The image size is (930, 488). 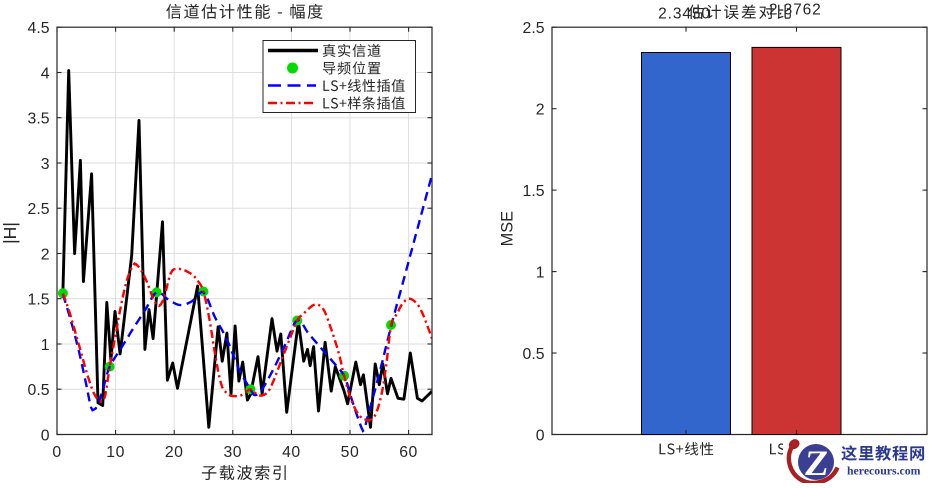 What do you see at coordinates (350, 452) in the screenshot?
I see `svg-text: 50` at bounding box center [350, 452].